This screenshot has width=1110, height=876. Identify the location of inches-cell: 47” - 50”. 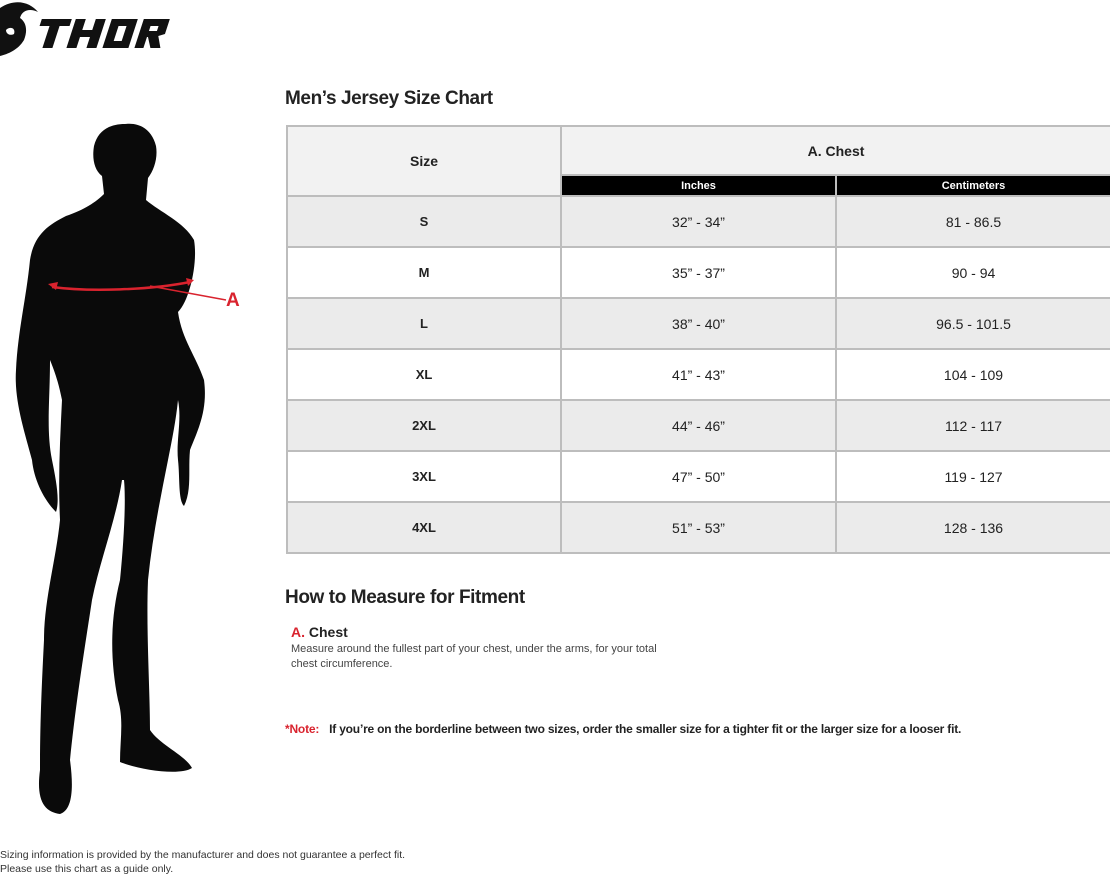
(698, 476).